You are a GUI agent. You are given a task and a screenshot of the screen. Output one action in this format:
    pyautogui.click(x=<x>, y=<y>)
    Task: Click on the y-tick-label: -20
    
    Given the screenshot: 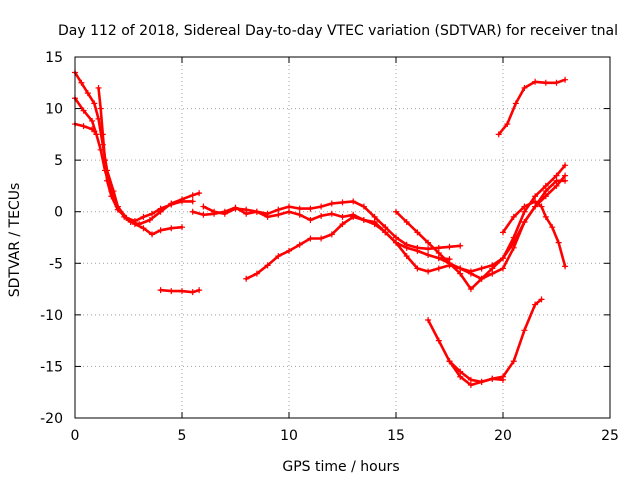 What is the action you would take?
    pyautogui.click(x=51, y=419)
    